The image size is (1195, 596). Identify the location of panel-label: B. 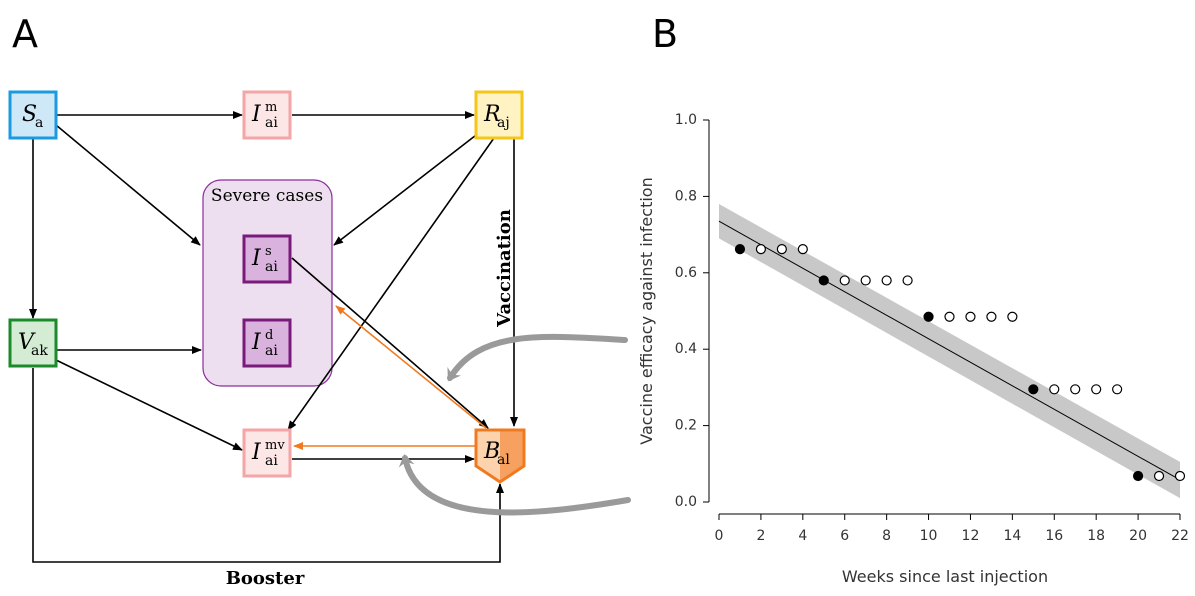
(665, 34).